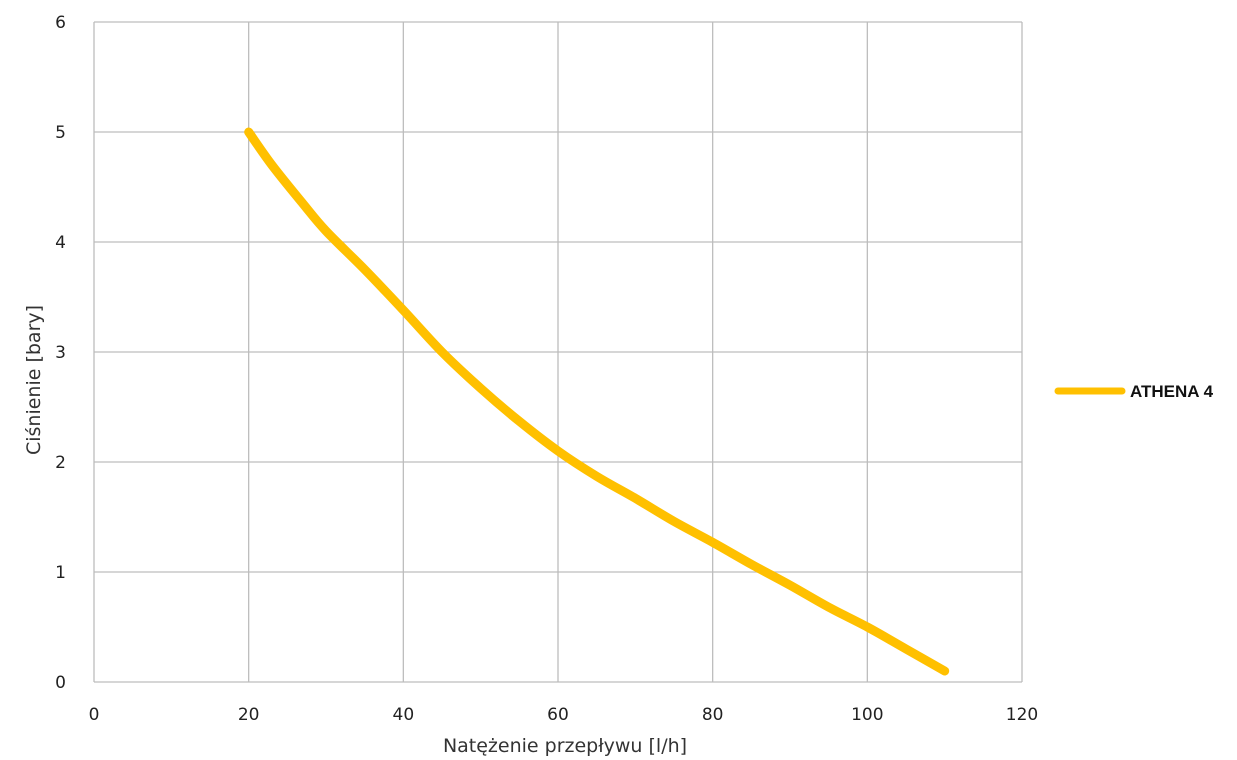  I want to click on y-tick-label: 0, so click(60, 683).